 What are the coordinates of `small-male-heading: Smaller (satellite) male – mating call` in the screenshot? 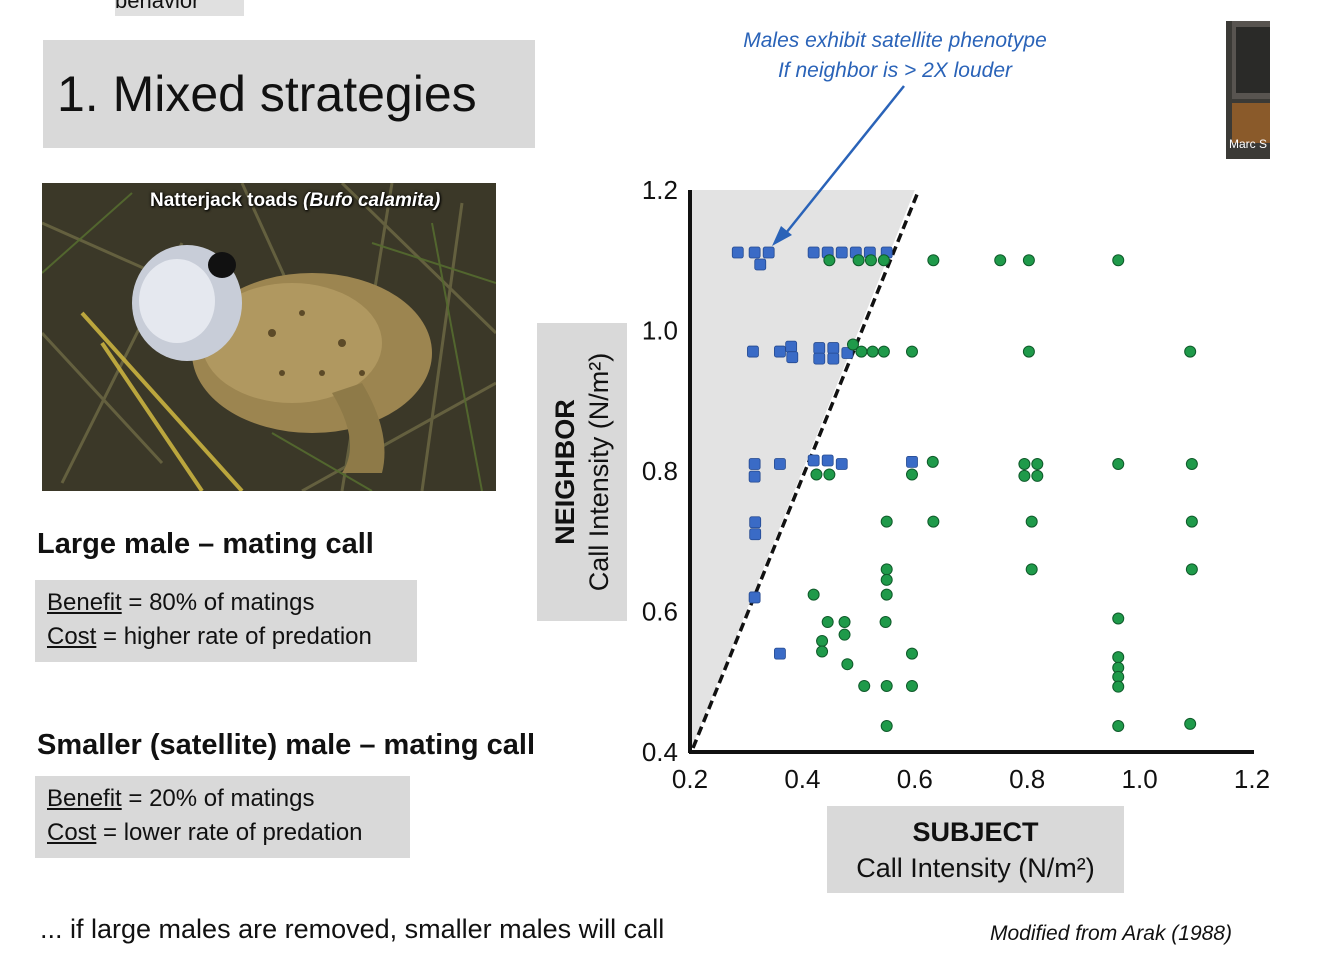 It's located at (286, 745).